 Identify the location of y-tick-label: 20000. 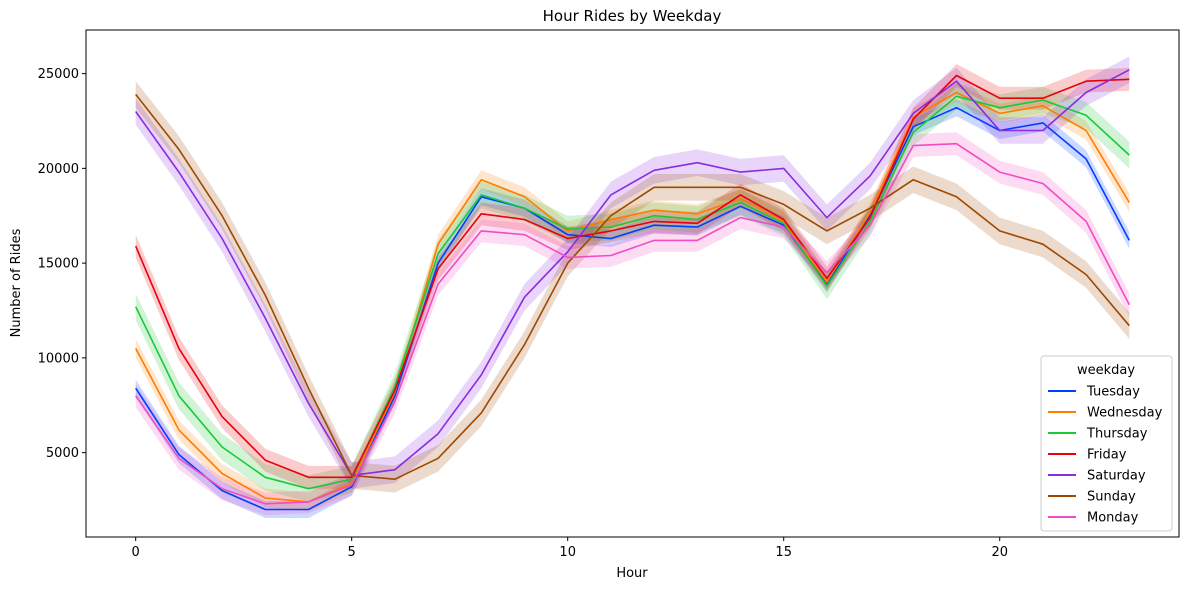
(58, 169).